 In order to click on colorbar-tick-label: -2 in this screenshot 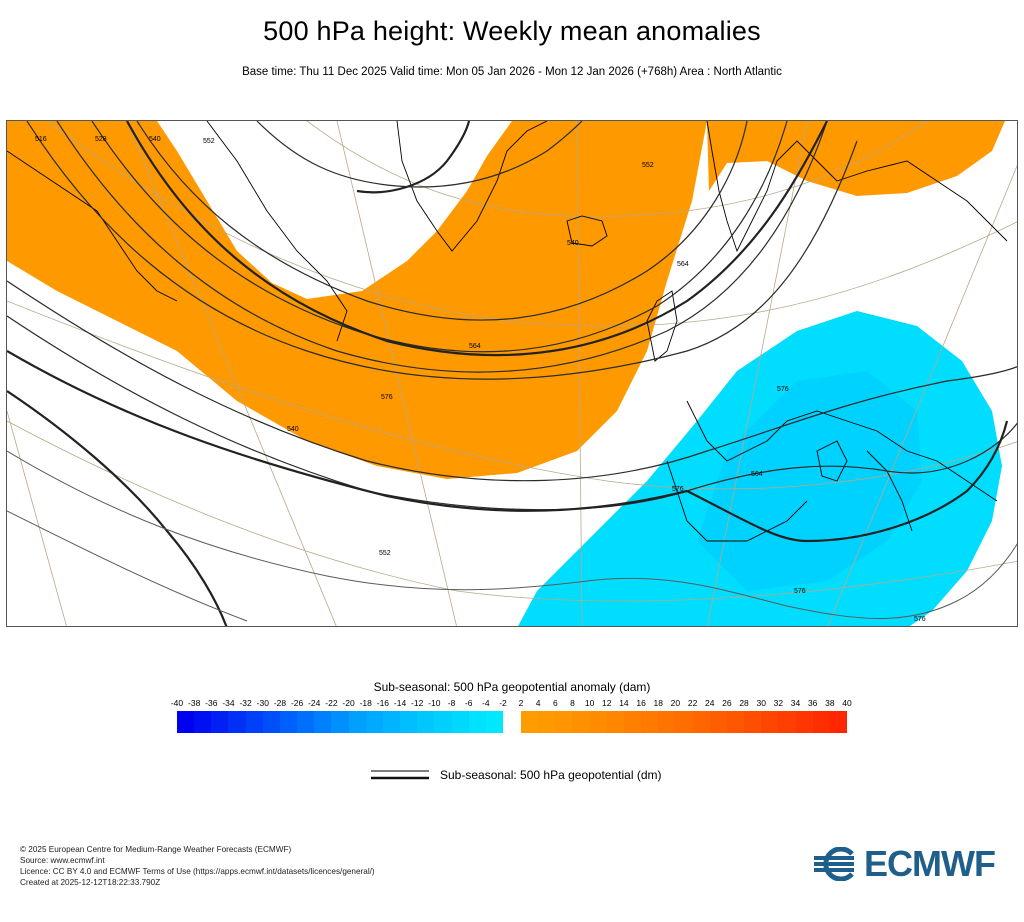, I will do `click(503, 703)`.